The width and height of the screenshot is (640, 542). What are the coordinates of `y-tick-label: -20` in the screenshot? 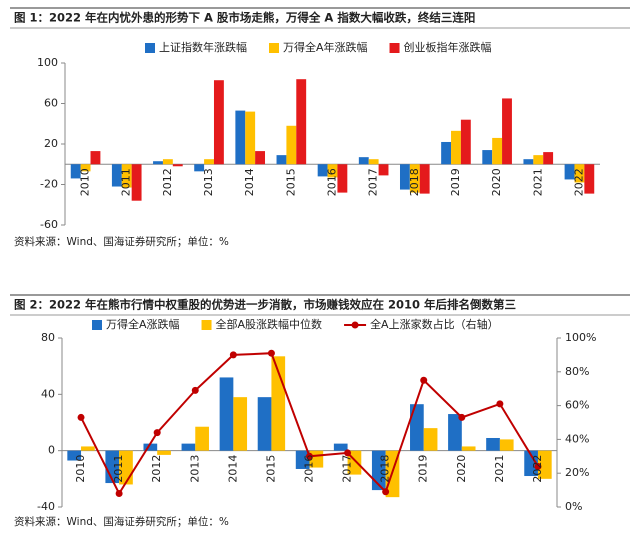 It's located at (49, 184).